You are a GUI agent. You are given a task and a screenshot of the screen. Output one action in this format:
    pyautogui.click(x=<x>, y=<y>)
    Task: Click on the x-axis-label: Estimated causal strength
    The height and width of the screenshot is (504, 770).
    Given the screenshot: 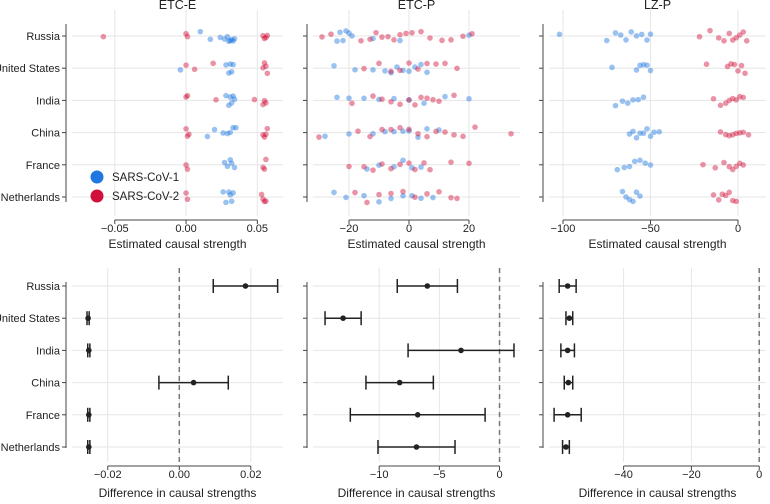 What is the action you would take?
    pyautogui.click(x=416, y=244)
    